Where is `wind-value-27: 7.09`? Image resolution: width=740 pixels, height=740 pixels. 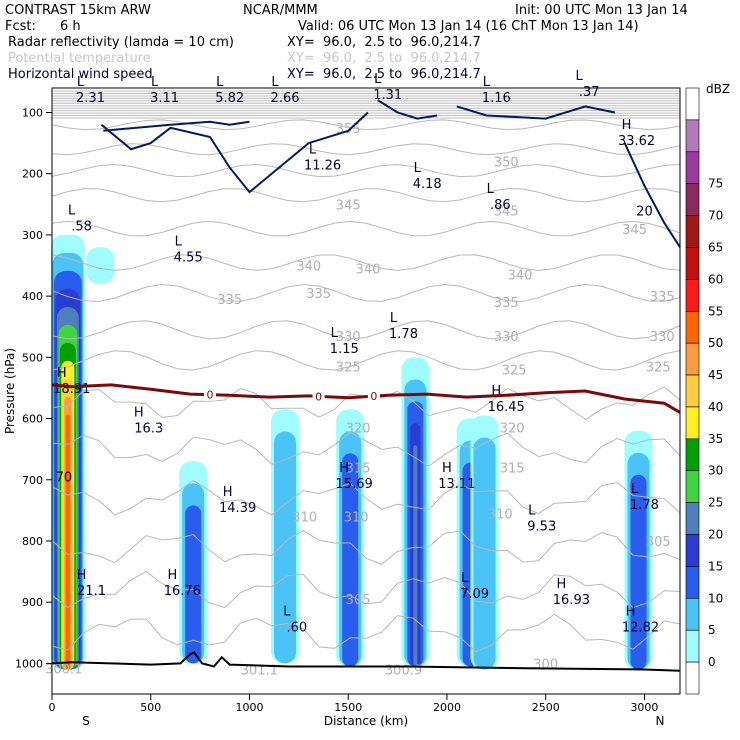
wind-value-27: 7.09 is located at coordinates (474, 594).